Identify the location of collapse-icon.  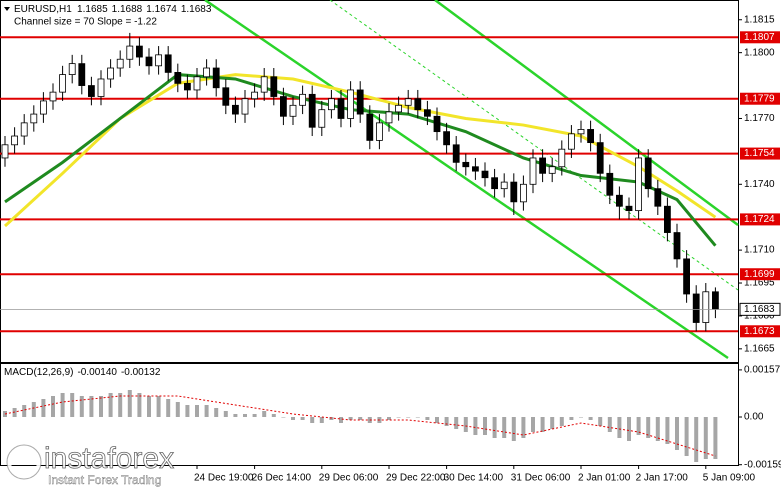
(7, 9).